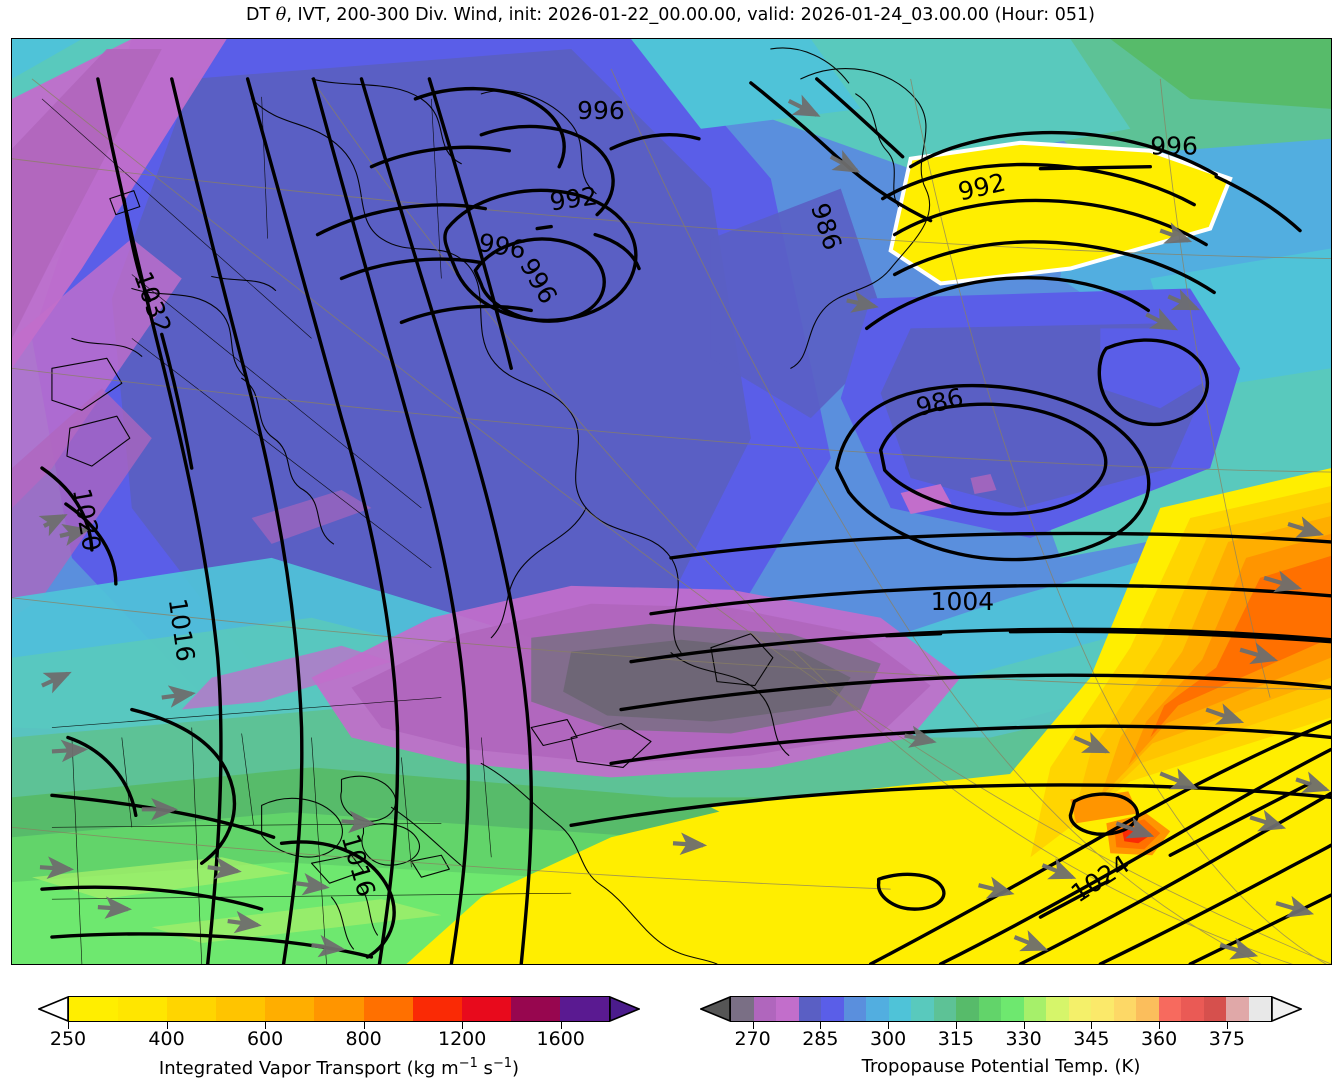 The width and height of the screenshot is (1341, 1086). Describe the element at coordinates (1001, 1066) in the screenshot. I see `theta-colorbar-title: Tropopause Potential Temp. (K)` at that location.